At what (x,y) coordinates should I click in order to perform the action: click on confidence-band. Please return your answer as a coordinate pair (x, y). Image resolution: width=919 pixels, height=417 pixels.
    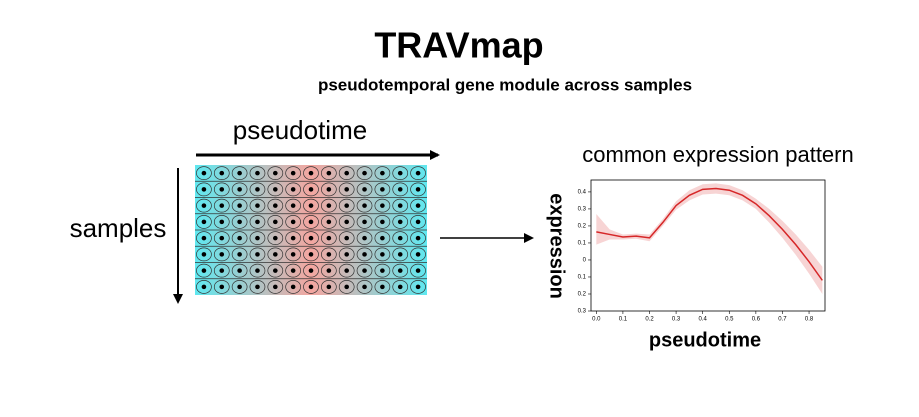
    Looking at the image, I should click on (709, 238).